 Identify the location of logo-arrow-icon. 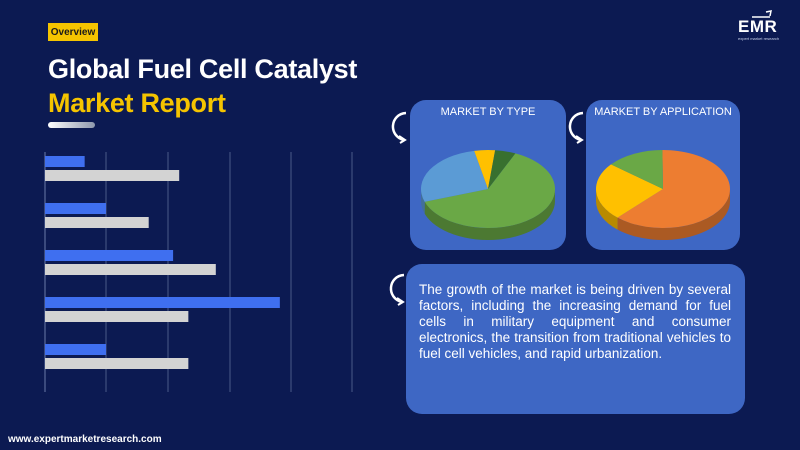
(762, 14).